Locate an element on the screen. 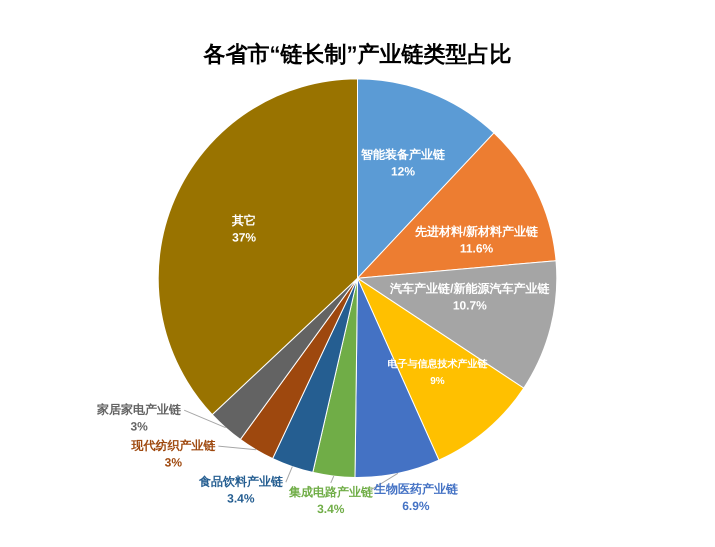 The width and height of the screenshot is (715, 547). slice-label: 智能装备产业链 is located at coordinates (403, 155).